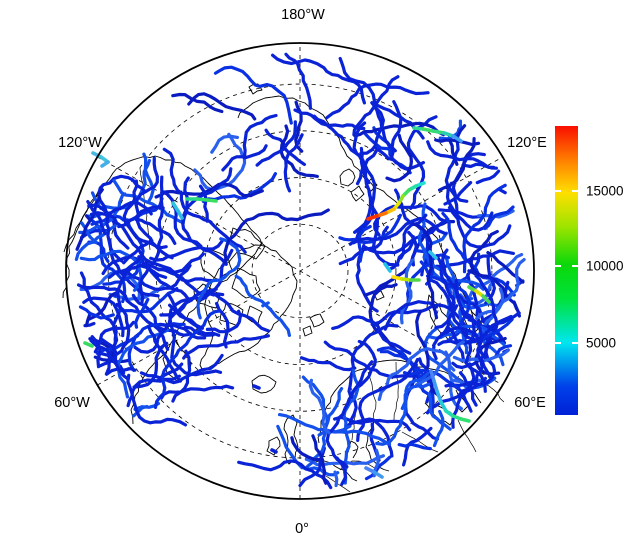  I want to click on colorbar-tick-10000: 10000, so click(605, 266).